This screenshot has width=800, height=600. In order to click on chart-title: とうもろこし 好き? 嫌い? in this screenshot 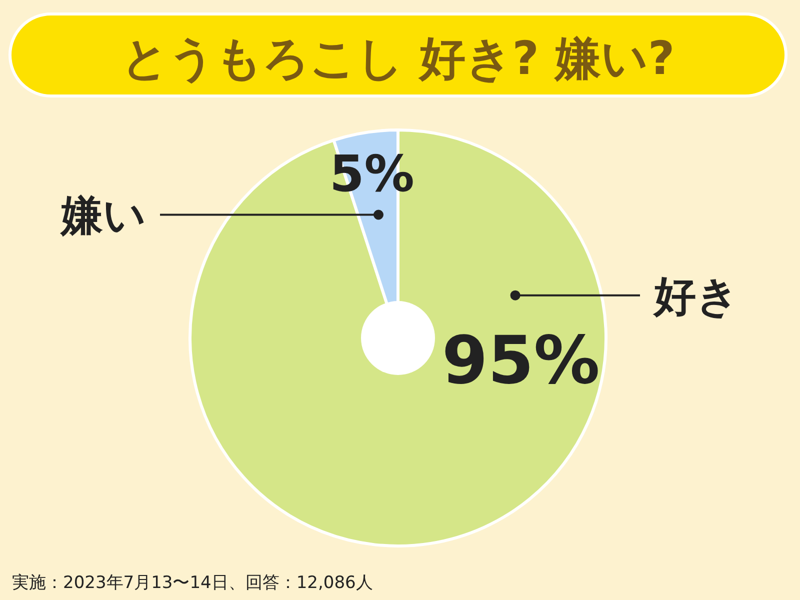, I will do `click(398, 58)`.